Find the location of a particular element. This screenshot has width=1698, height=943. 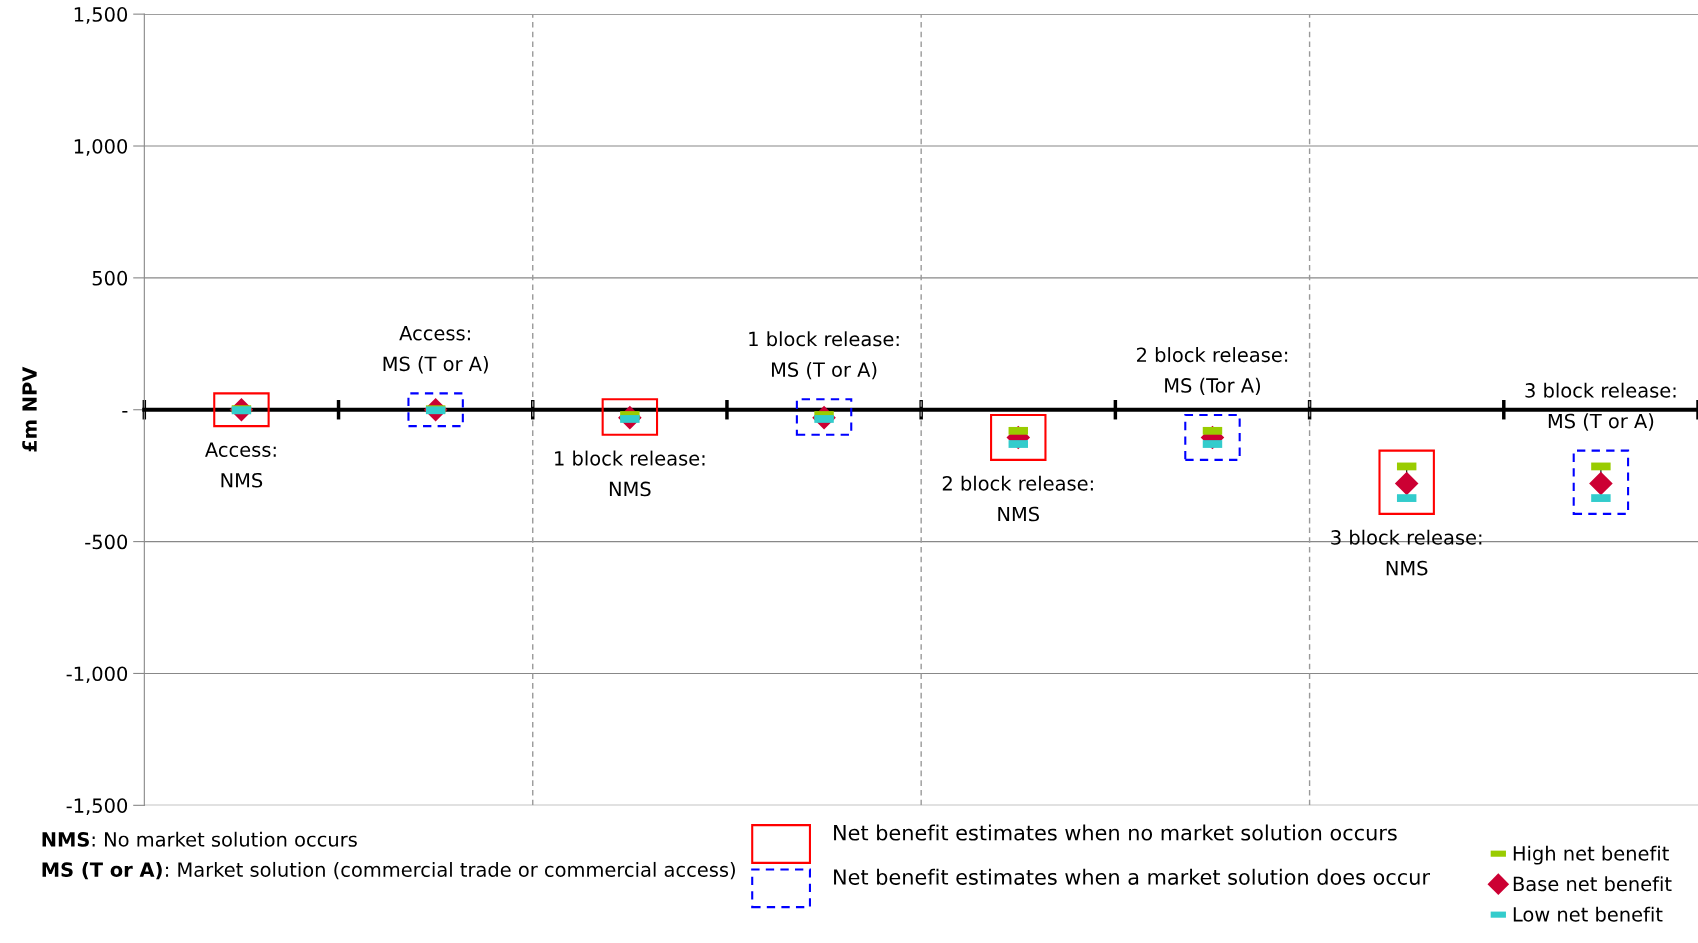

legend-label: High net benefit is located at coordinates (1591, 855).